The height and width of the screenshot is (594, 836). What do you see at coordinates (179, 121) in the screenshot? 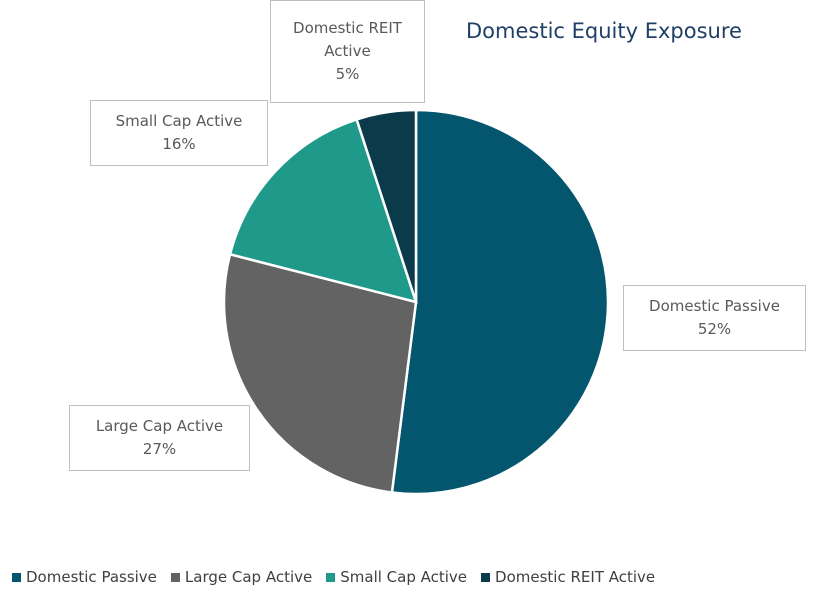
I see `data-label-name: Small Cap Active` at bounding box center [179, 121].